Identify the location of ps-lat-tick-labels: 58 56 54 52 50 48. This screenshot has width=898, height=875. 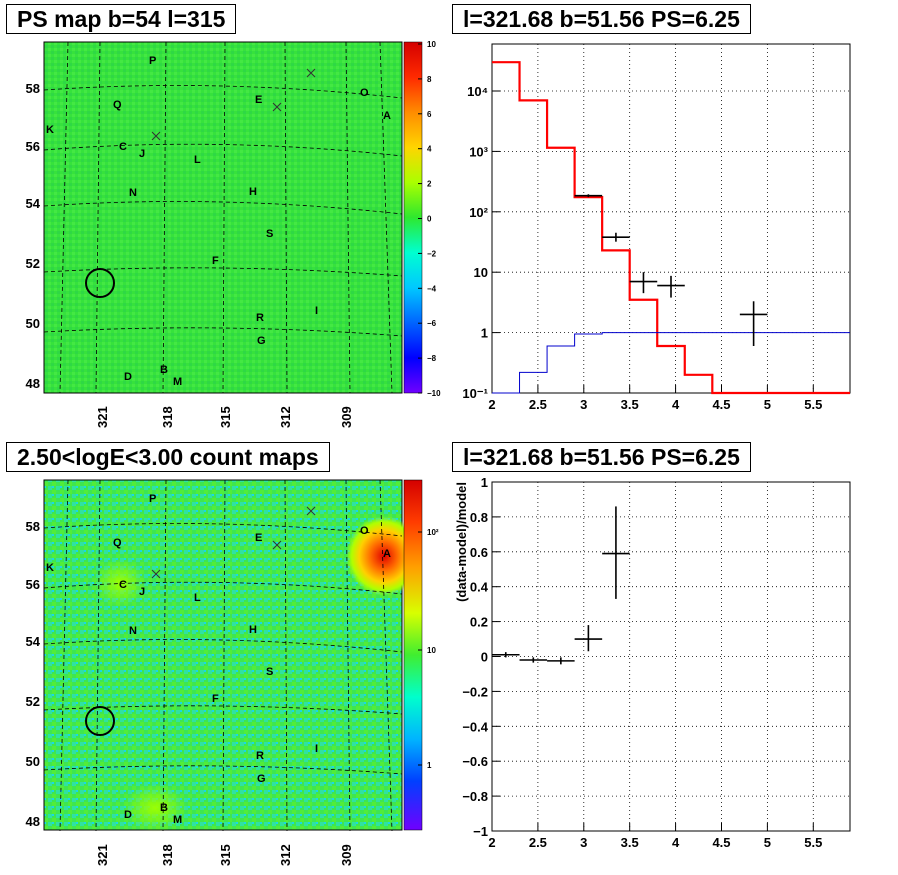
(33, 236).